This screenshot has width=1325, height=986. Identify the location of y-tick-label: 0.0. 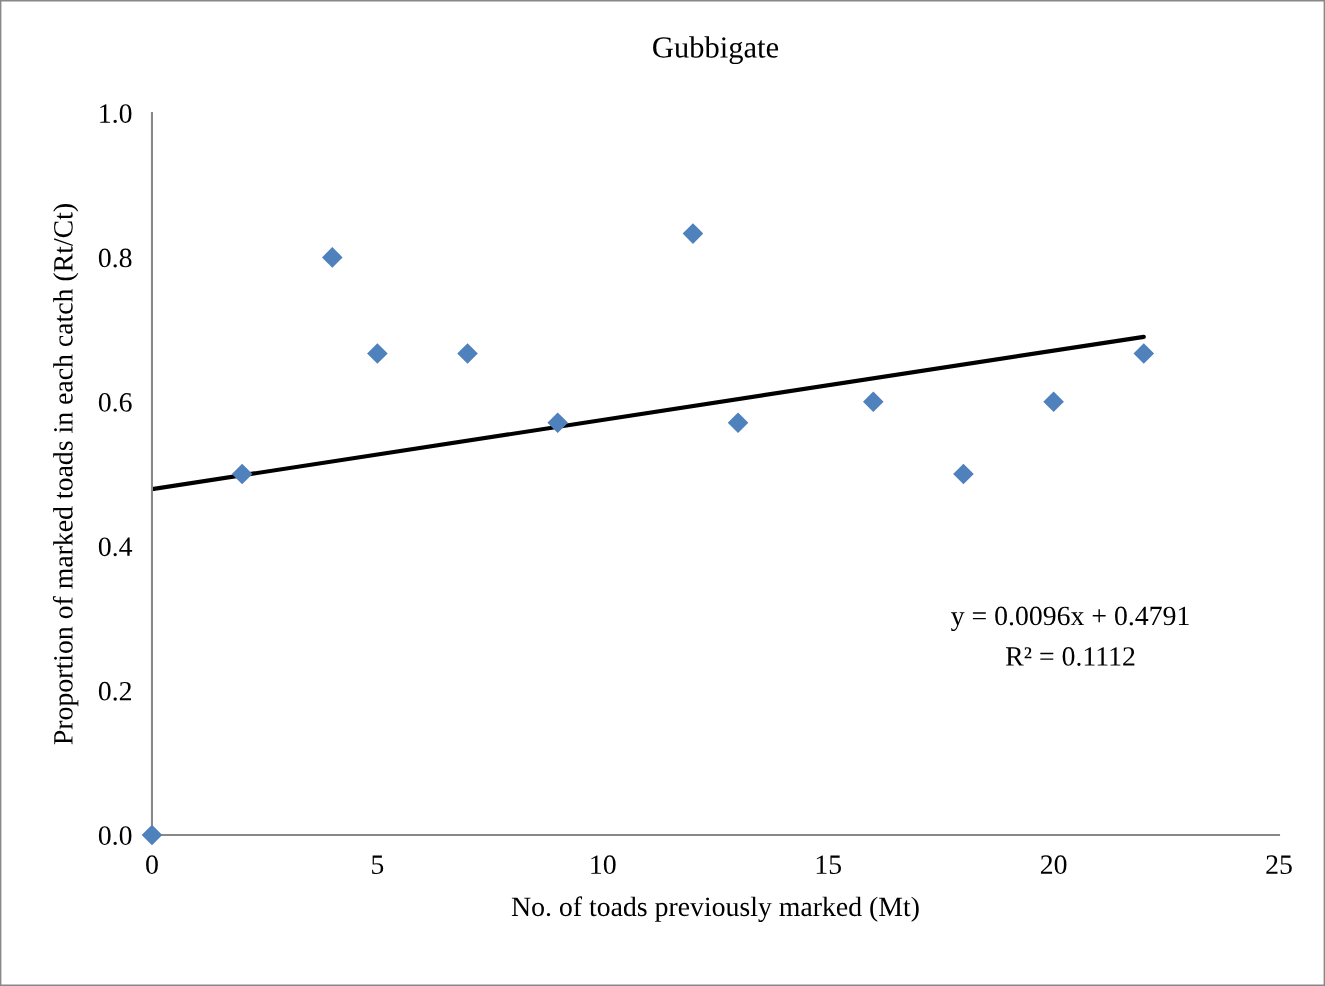
(115, 836).